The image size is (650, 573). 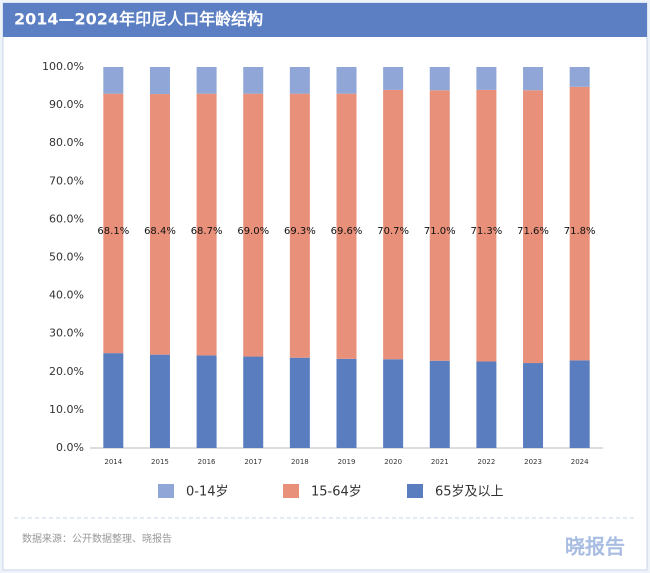 I want to click on y-tick-label: 40.0%, so click(x=66, y=295).